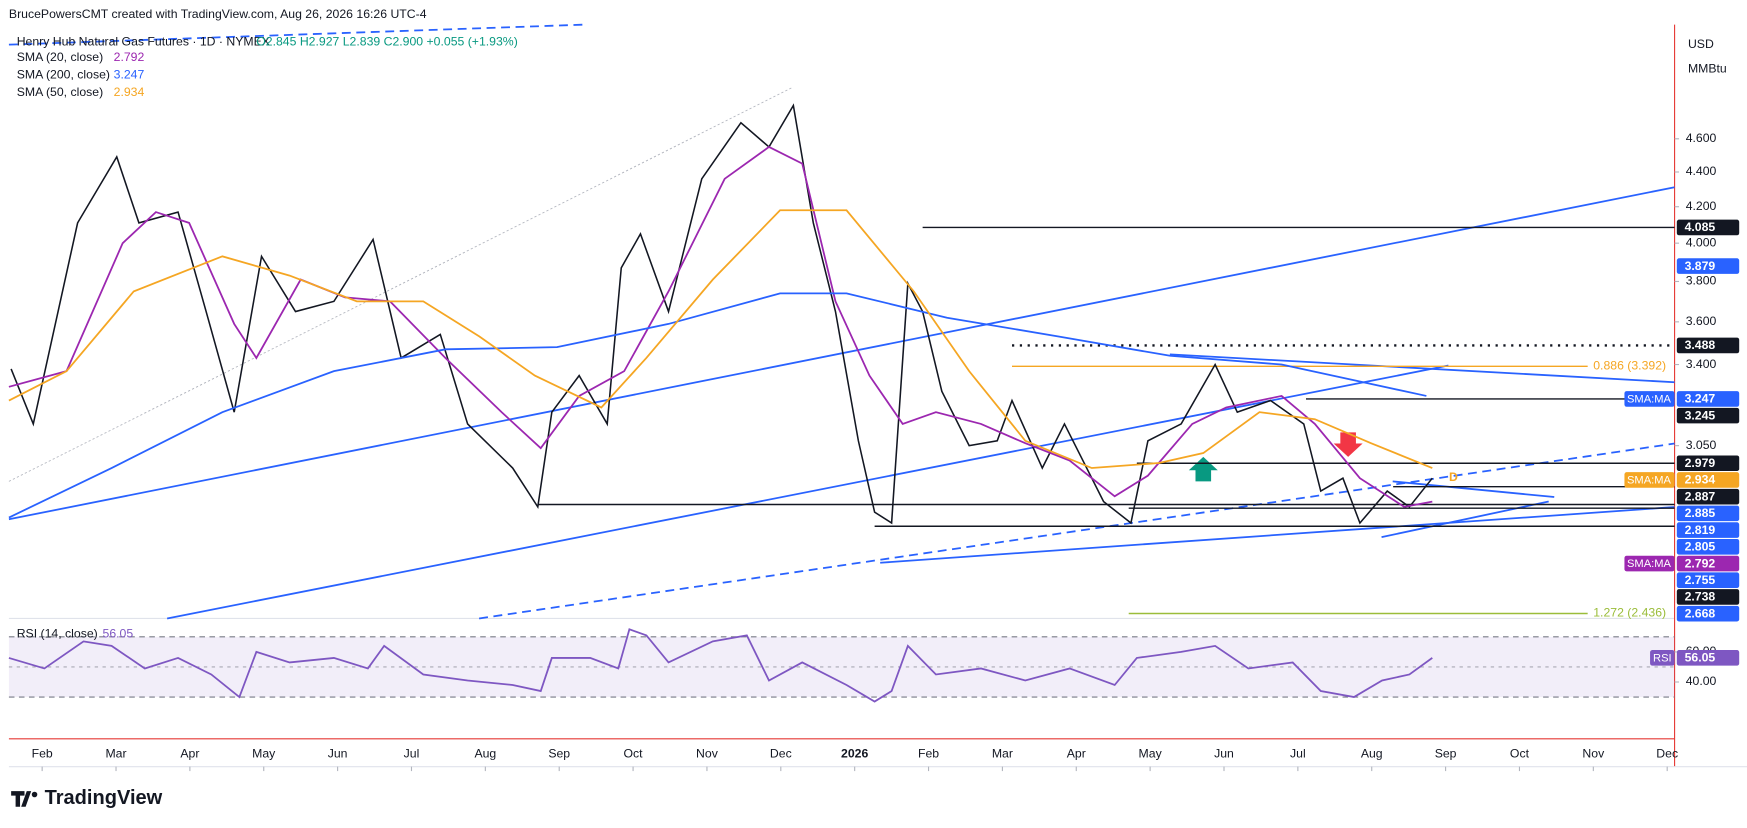 Image resolution: width=1747 pixels, height=828 pixels. Describe the element at coordinates (841, 667) in the screenshot. I see `rsi-band` at that location.